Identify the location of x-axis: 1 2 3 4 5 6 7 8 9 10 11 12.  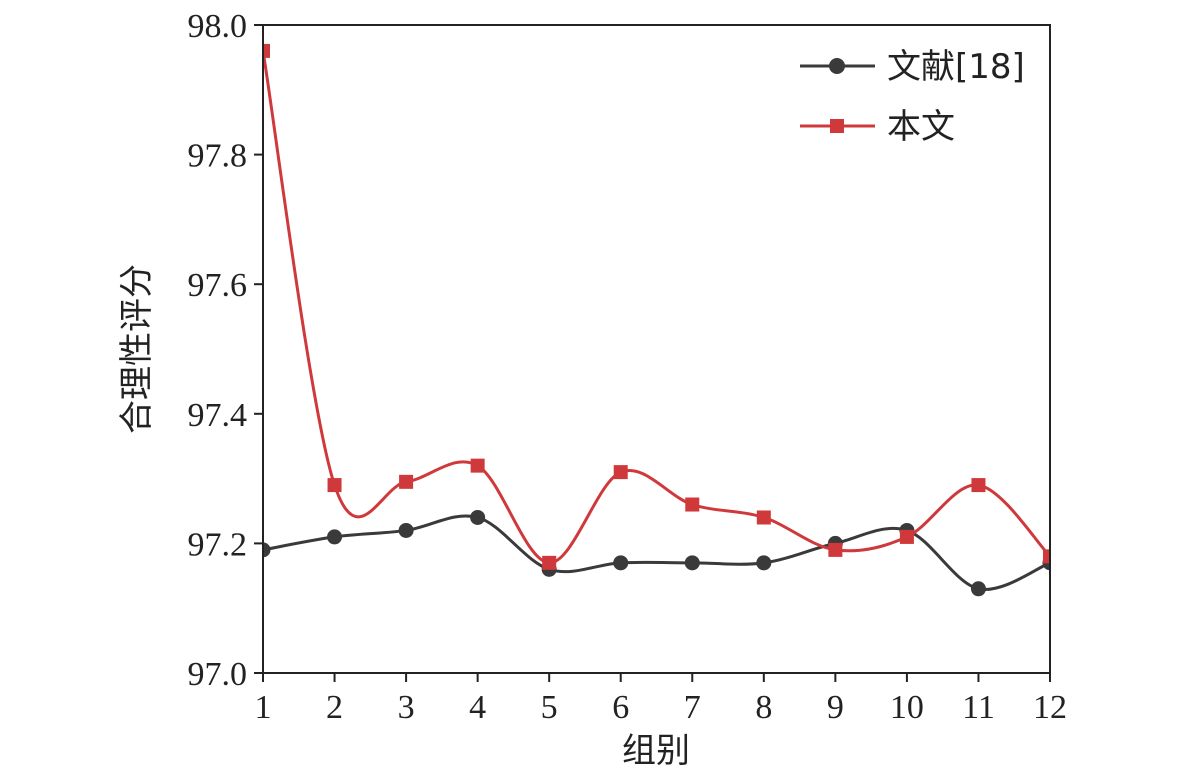
(661, 699).